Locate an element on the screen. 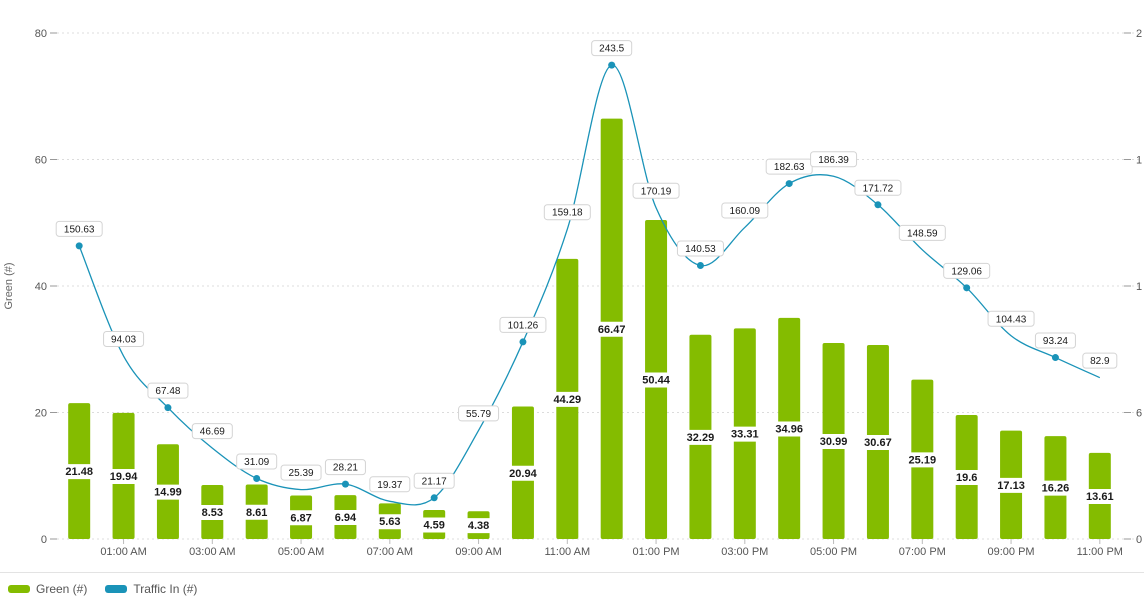 This screenshot has width=1144, height=607. legend-swatch-traffic-in is located at coordinates (116, 589).